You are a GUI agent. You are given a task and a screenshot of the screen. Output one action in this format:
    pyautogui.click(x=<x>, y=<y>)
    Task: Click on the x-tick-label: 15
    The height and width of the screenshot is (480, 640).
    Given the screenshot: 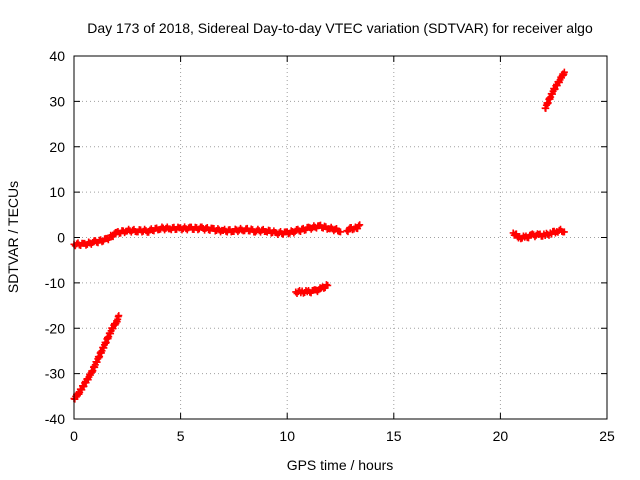 What is the action you would take?
    pyautogui.click(x=394, y=436)
    